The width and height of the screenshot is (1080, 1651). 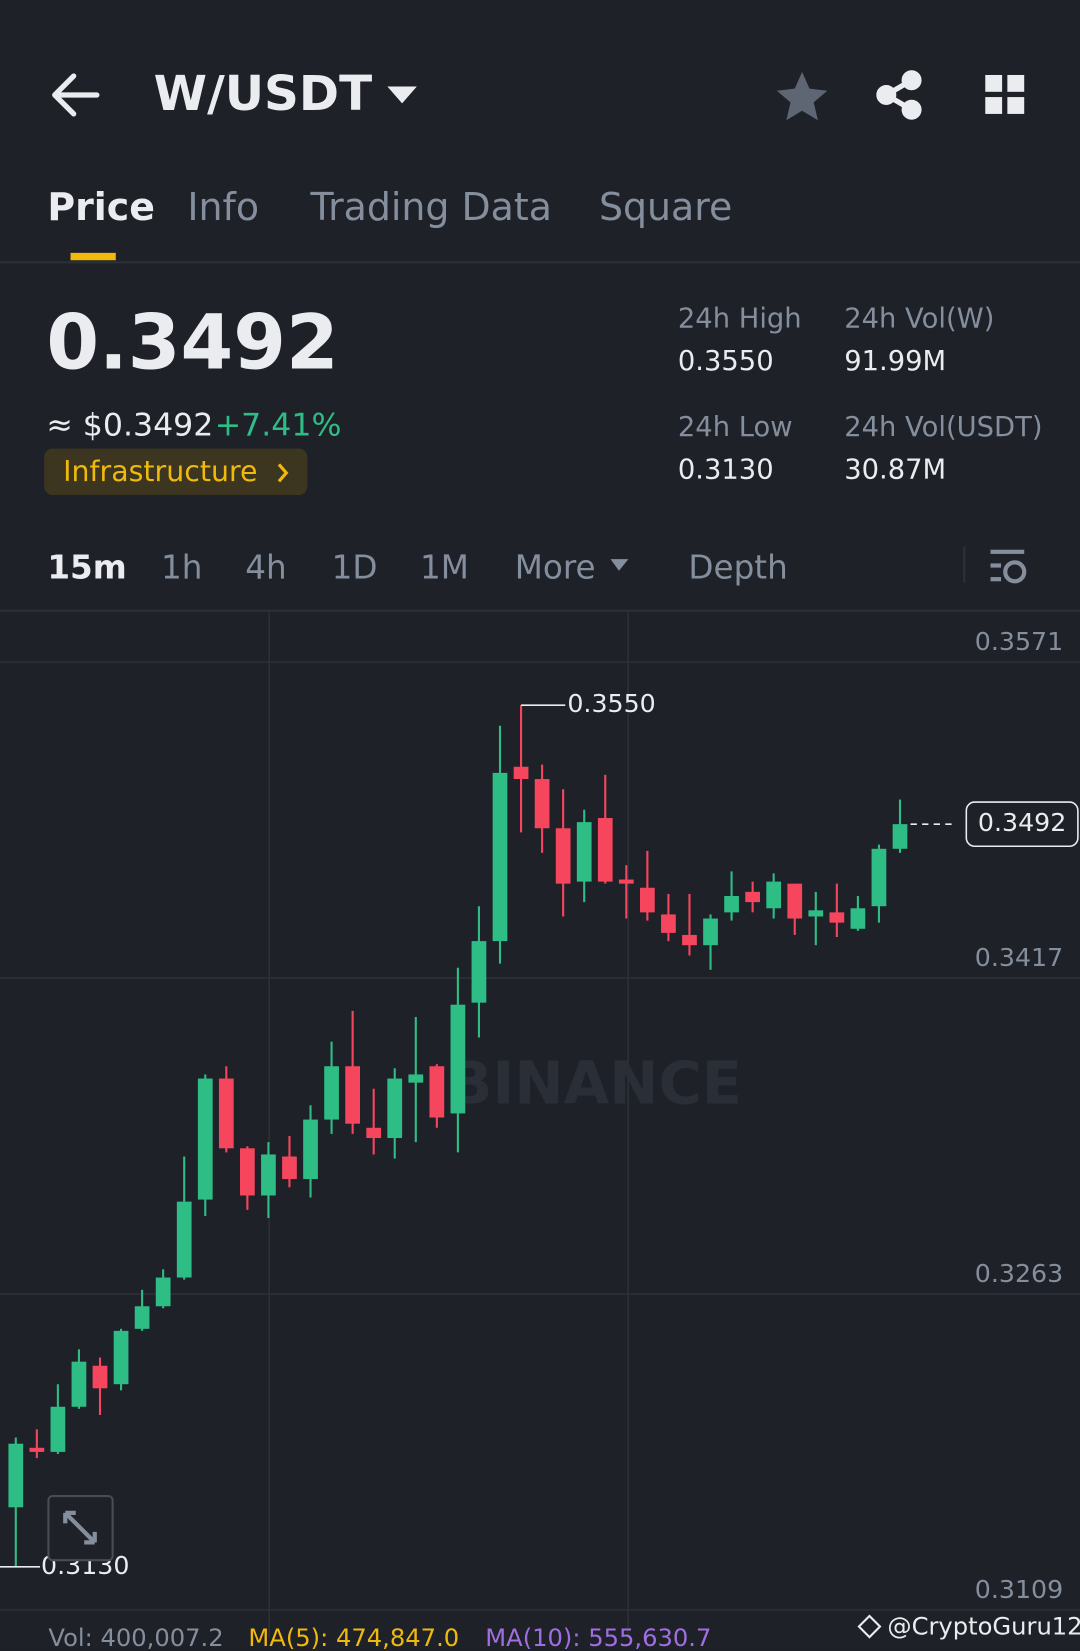 What do you see at coordinates (598, 1637) in the screenshot?
I see `ma10: MA(10): 555,630.7` at bounding box center [598, 1637].